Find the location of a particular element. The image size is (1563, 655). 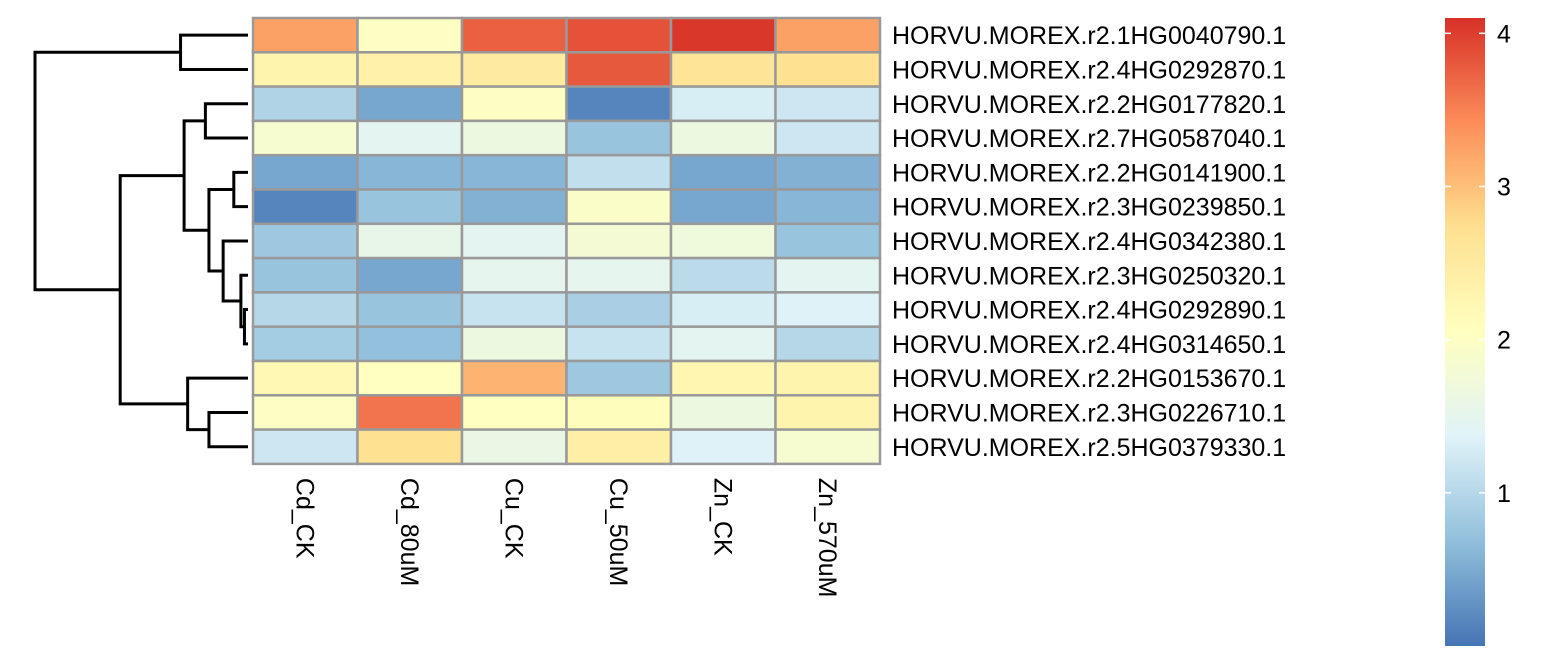

column-label: Zn_570uM is located at coordinates (827, 538).